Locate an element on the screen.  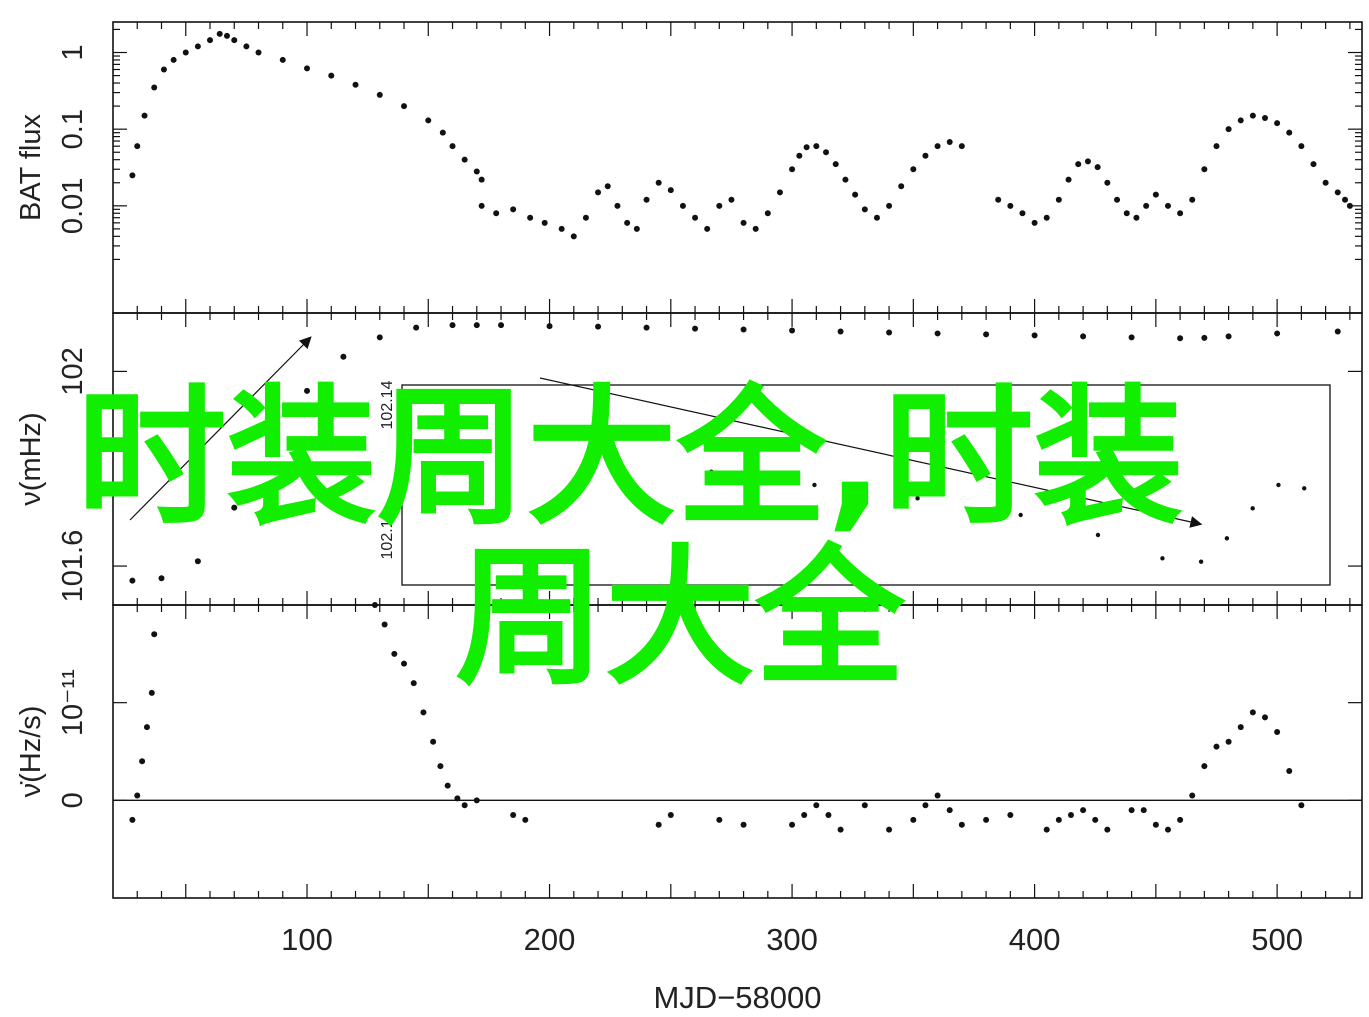
y-tick-label: 101.6 is located at coordinates (73, 566).